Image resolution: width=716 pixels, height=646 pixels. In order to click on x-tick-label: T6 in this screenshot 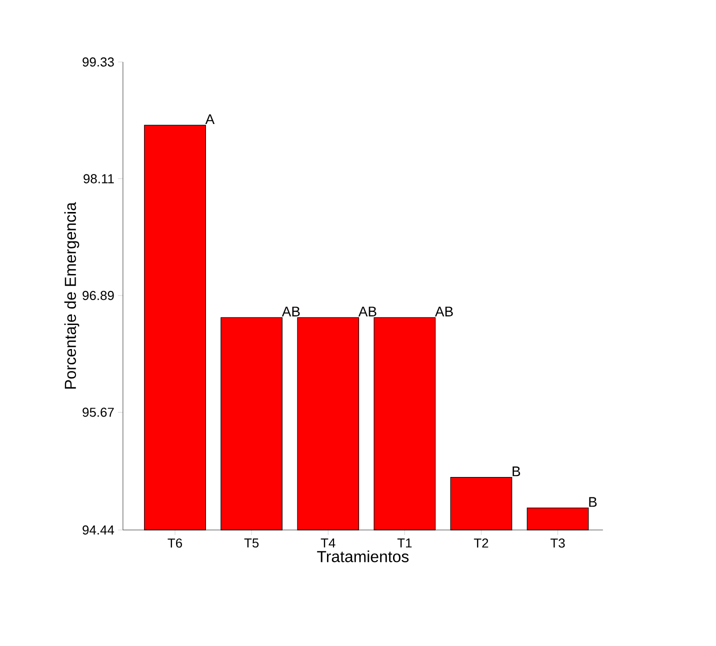, I will do `click(175, 543)`.